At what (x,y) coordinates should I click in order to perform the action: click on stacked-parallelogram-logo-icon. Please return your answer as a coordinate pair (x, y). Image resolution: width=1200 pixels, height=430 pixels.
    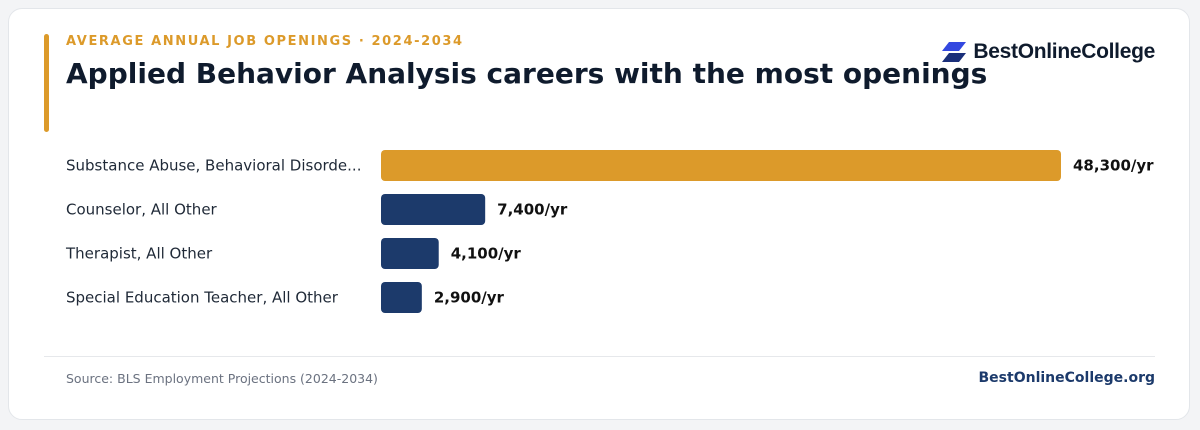
    Looking at the image, I should click on (954, 52).